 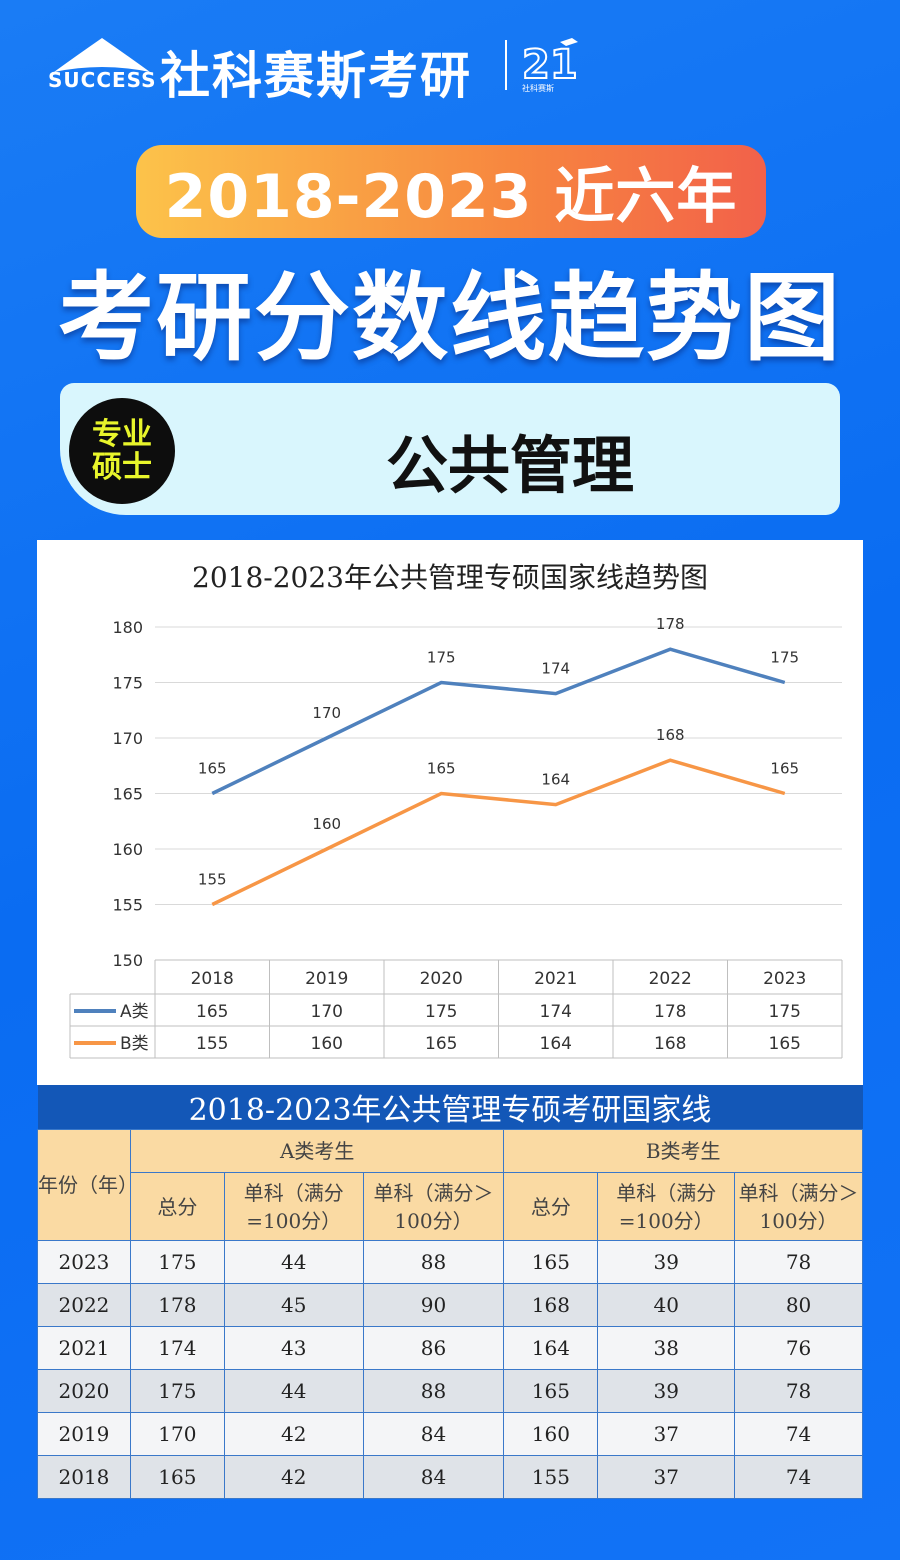 I want to click on score-cell: 39, so click(x=666, y=1262).